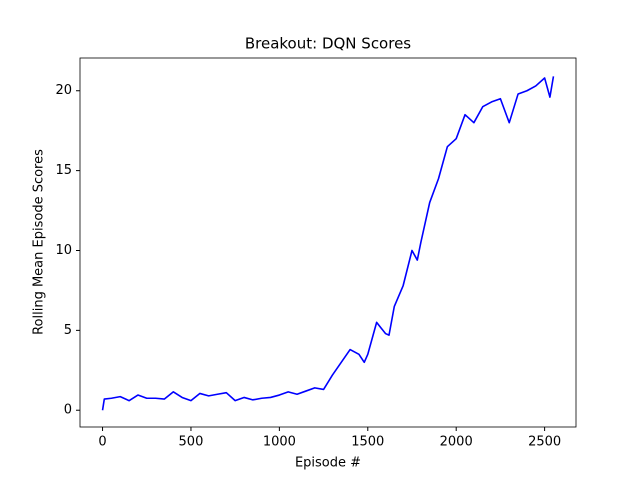 Image resolution: width=640 pixels, height=480 pixels. What do you see at coordinates (68, 330) in the screenshot?
I see `y-tick-label: 5` at bounding box center [68, 330].